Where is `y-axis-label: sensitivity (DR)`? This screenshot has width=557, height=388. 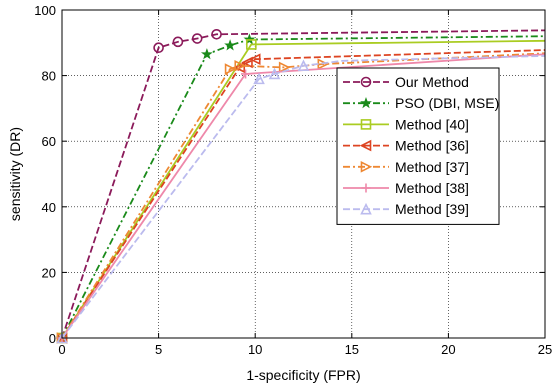 y-axis-label: sensitivity (DR) is located at coordinates (15, 174).